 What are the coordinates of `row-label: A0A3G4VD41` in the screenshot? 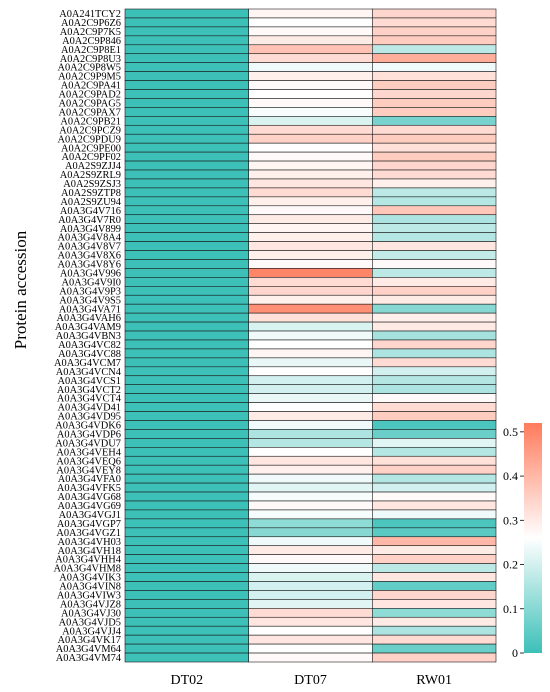 It's located at (90, 408).